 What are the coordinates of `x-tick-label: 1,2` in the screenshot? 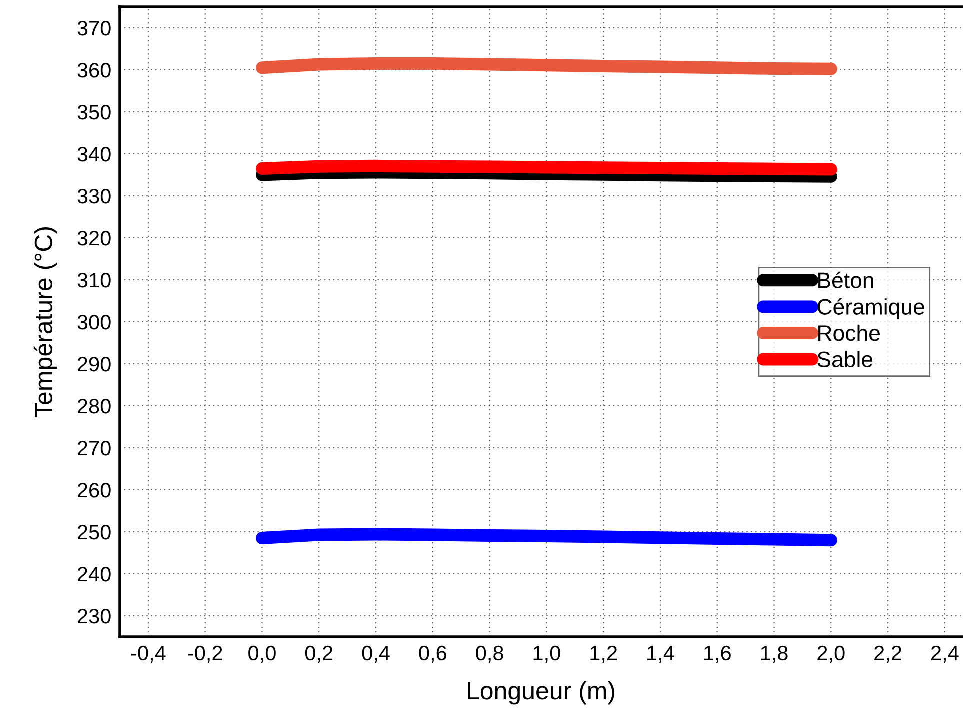 It's located at (604, 655).